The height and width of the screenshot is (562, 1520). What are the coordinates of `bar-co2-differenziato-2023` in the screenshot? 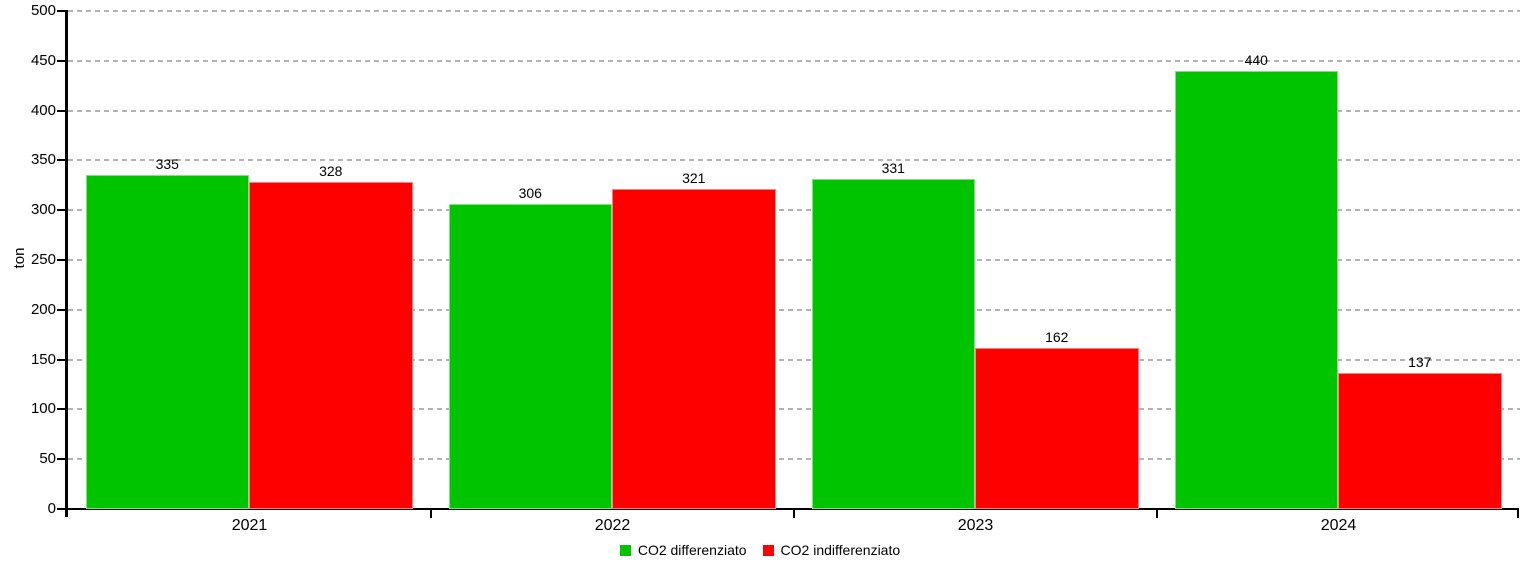 It's located at (893, 344).